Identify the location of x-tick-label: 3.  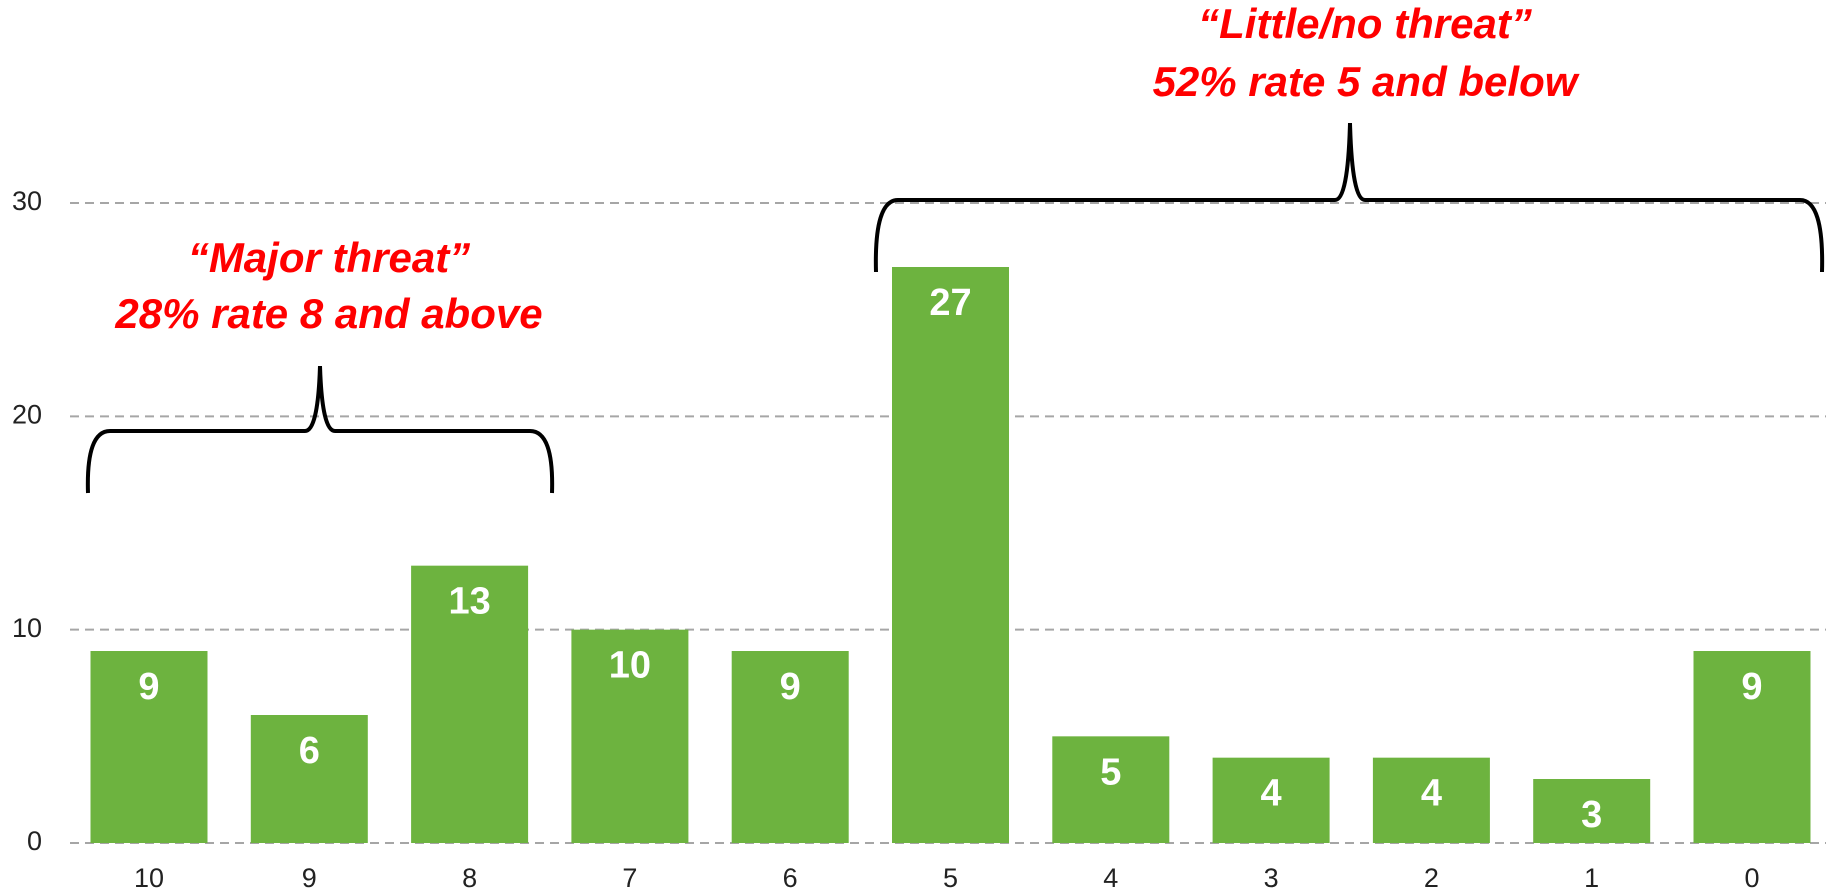
(1271, 878).